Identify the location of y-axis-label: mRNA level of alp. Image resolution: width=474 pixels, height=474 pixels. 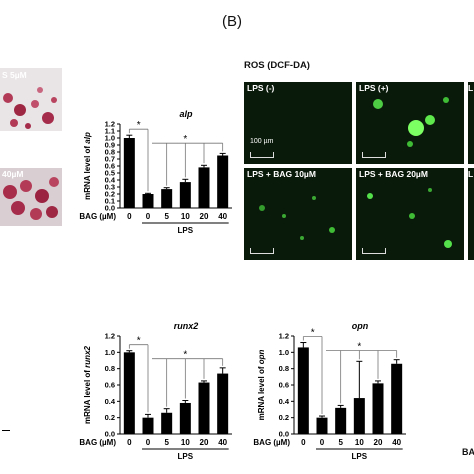
(87, 166).